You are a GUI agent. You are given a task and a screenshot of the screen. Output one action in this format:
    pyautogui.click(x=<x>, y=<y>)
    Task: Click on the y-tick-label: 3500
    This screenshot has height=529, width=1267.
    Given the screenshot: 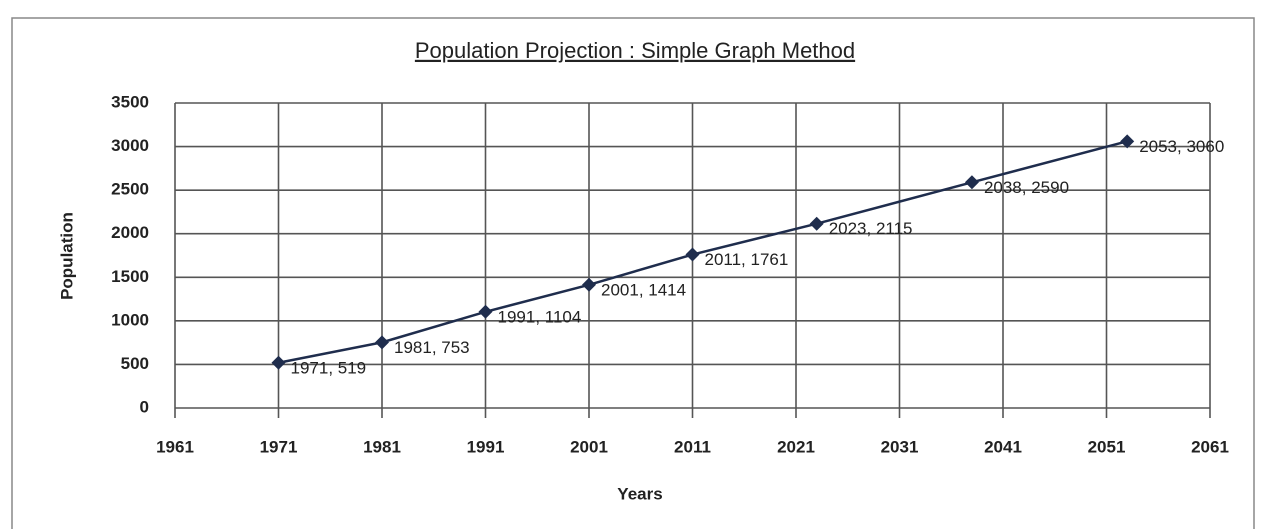 What is the action you would take?
    pyautogui.click(x=130, y=101)
    